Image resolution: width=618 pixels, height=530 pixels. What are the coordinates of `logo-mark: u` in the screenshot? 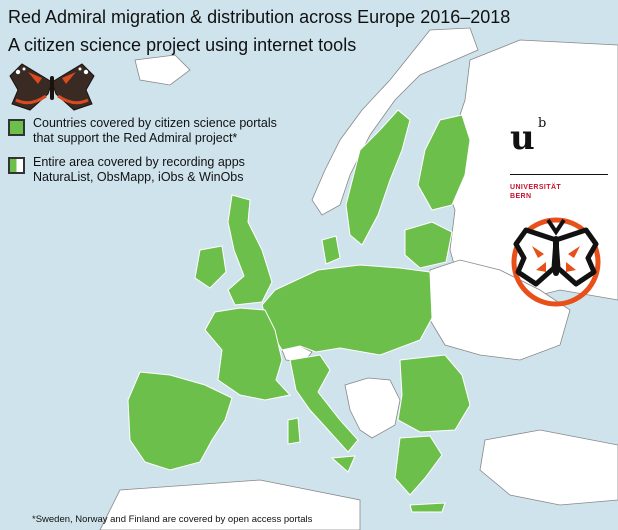 It's located at (522, 138).